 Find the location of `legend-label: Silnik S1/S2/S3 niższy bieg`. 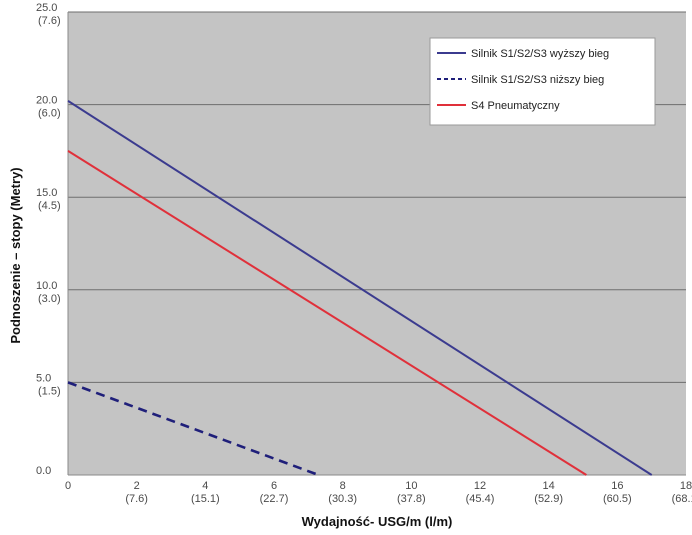

legend-label: Silnik S1/S2/S3 niższy bieg is located at coordinates (537, 80).